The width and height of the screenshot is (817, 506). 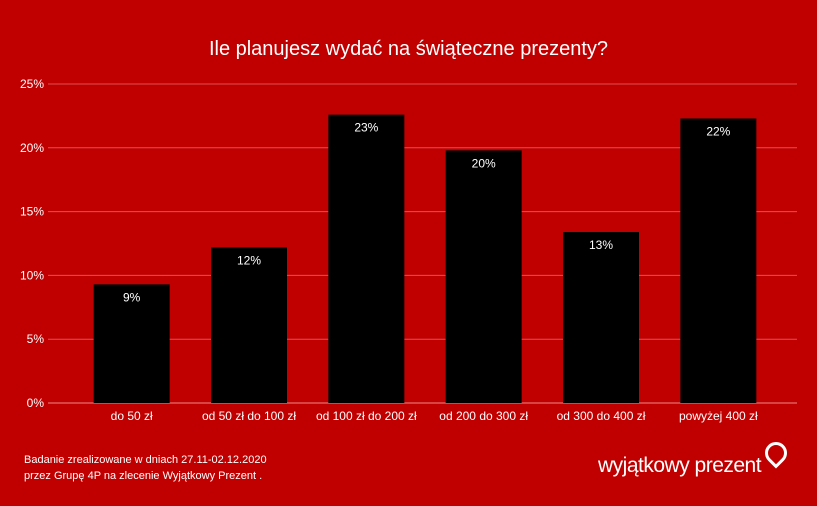 I want to click on data-label: 13%, so click(x=601, y=245).